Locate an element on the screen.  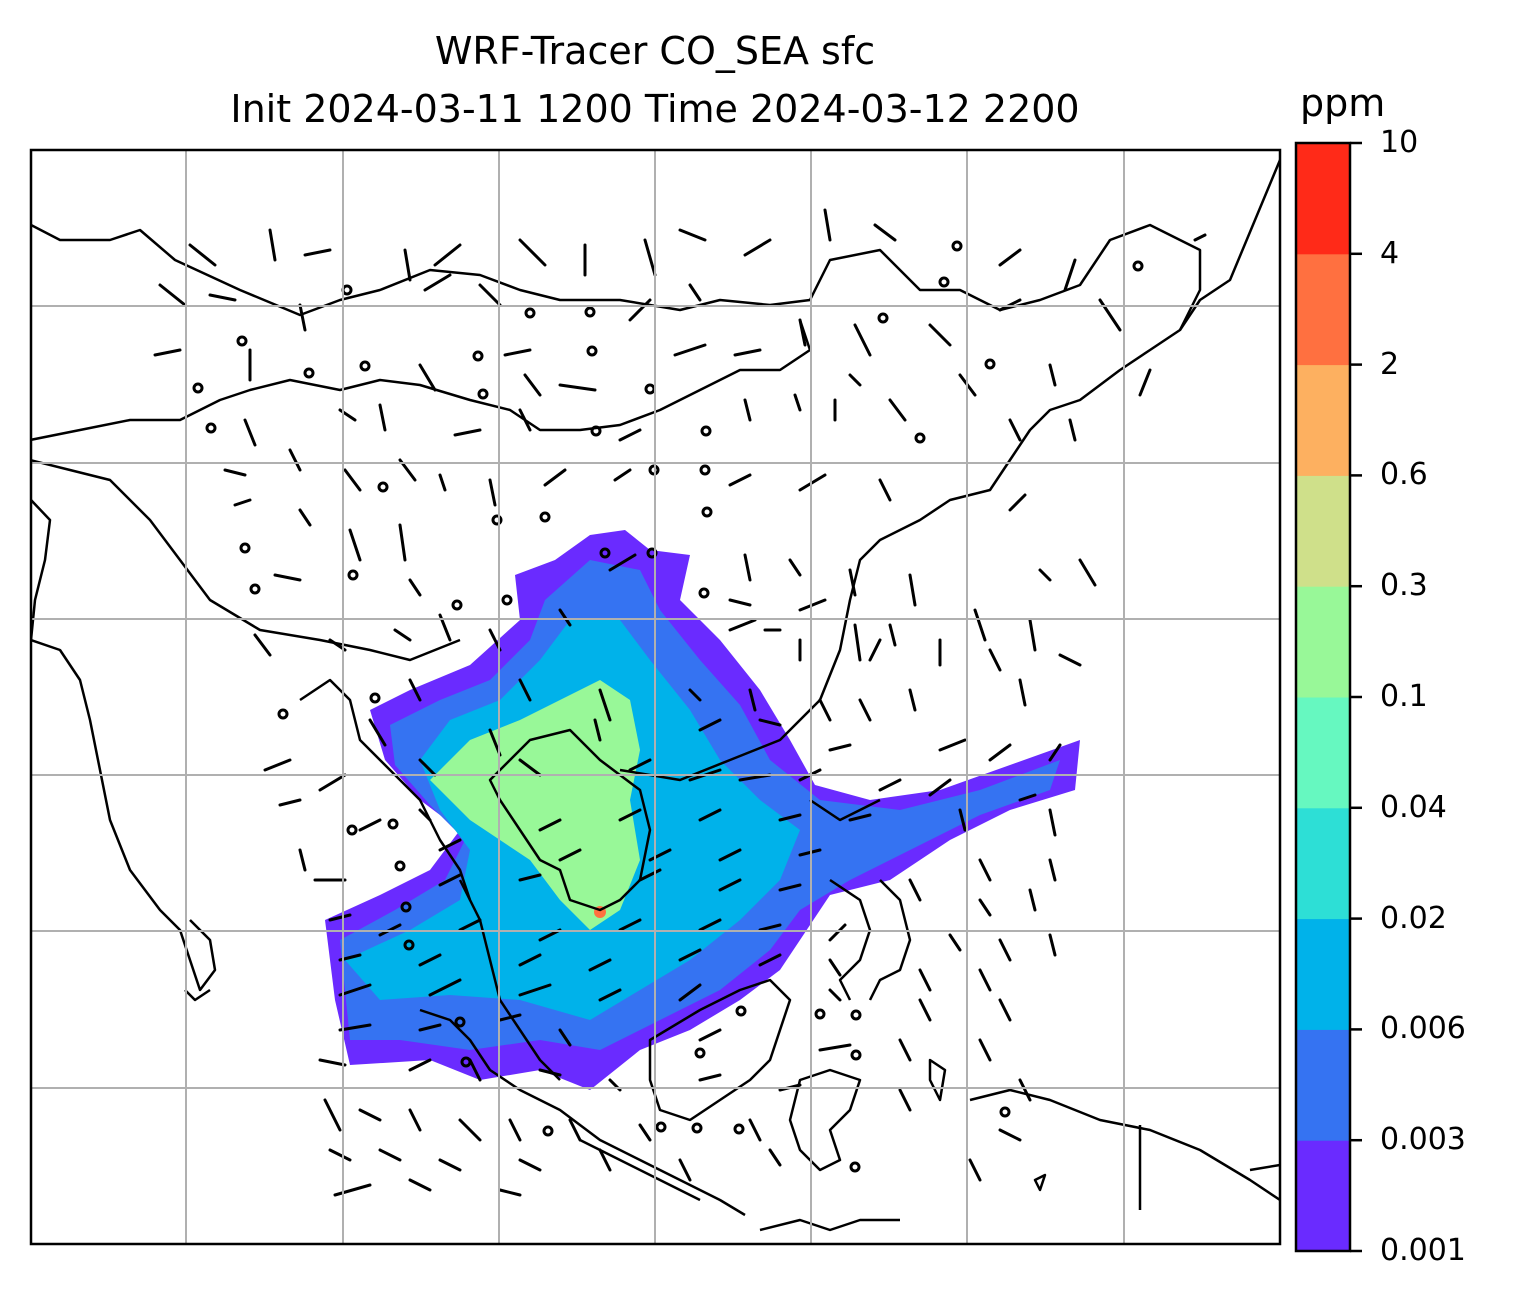
colorbar-tick-label: 0.04 is located at coordinates (1413, 807).